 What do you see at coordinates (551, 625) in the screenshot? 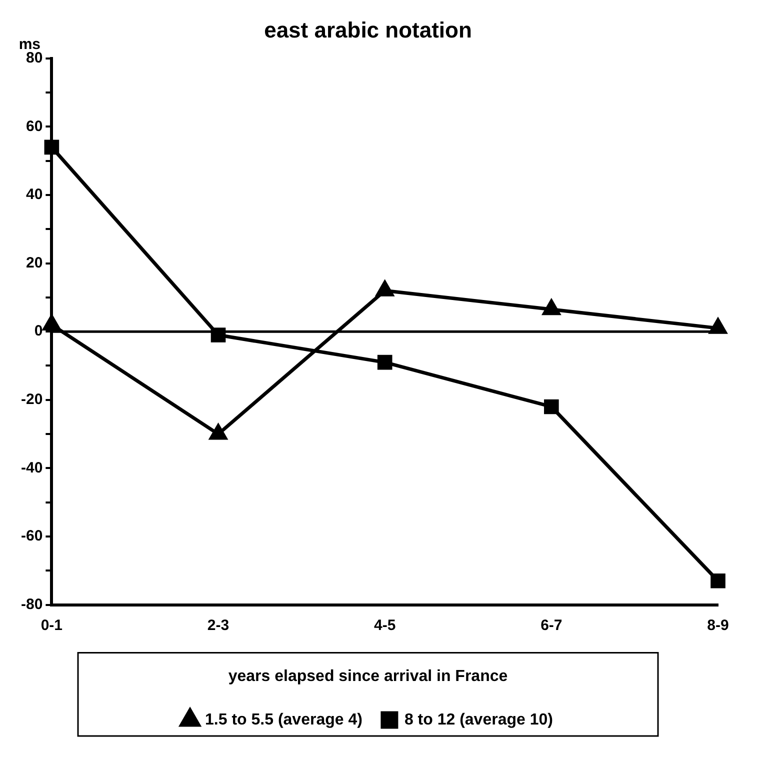
I see `x-tick-label: 6-7` at bounding box center [551, 625].